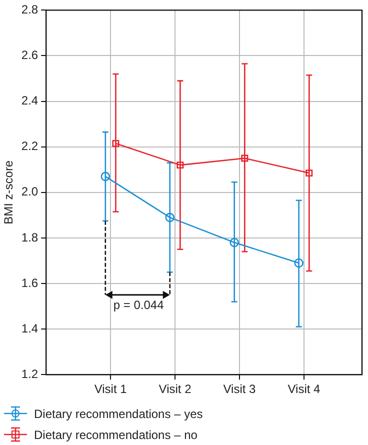 The image size is (368, 445). What do you see at coordinates (29, 328) in the screenshot?
I see `y-tick-label: 1.4` at bounding box center [29, 328].